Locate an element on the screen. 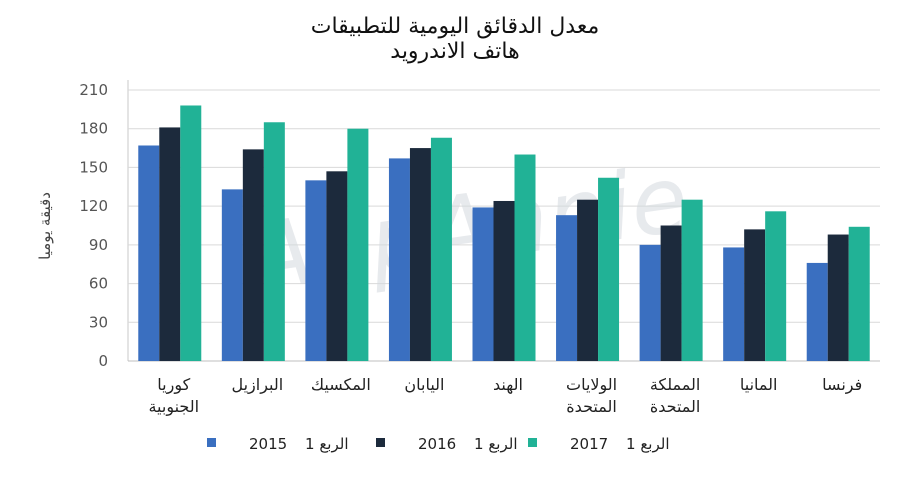  y-tick-label: 180 is located at coordinates (93, 129).